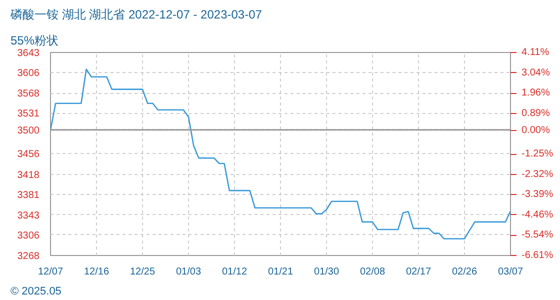  What do you see at coordinates (465, 272) in the screenshot?
I see `x-tick-label: 02/26` at bounding box center [465, 272].